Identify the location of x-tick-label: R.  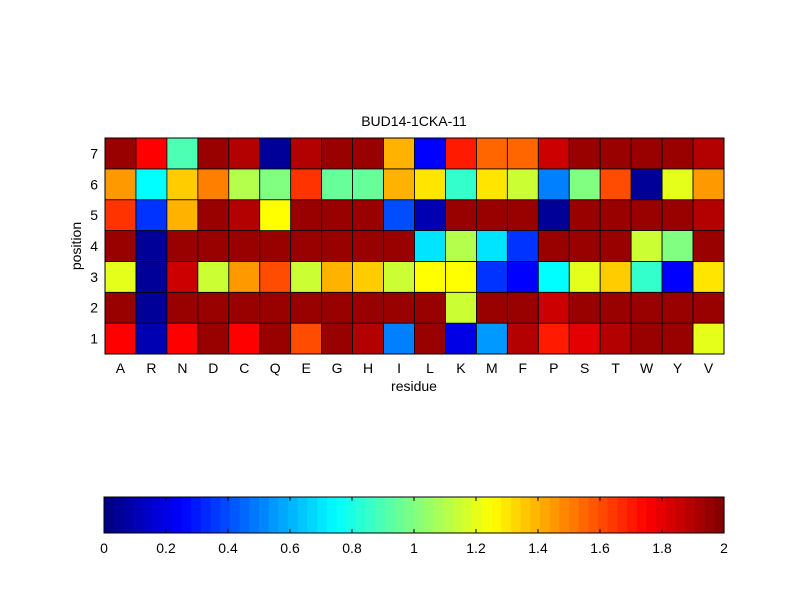
(151, 368).